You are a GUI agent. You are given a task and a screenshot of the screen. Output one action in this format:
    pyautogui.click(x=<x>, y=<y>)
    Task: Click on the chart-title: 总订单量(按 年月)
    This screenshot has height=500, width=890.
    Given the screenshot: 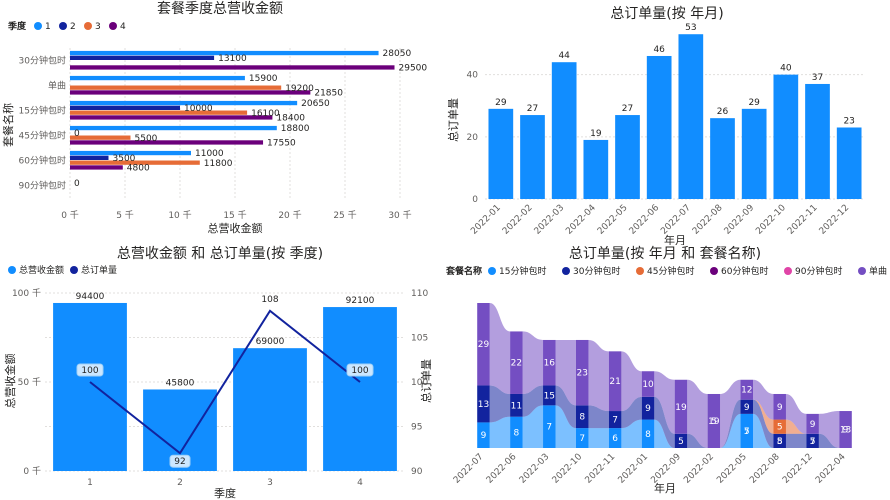 What is the action you would take?
    pyautogui.click(x=666, y=14)
    